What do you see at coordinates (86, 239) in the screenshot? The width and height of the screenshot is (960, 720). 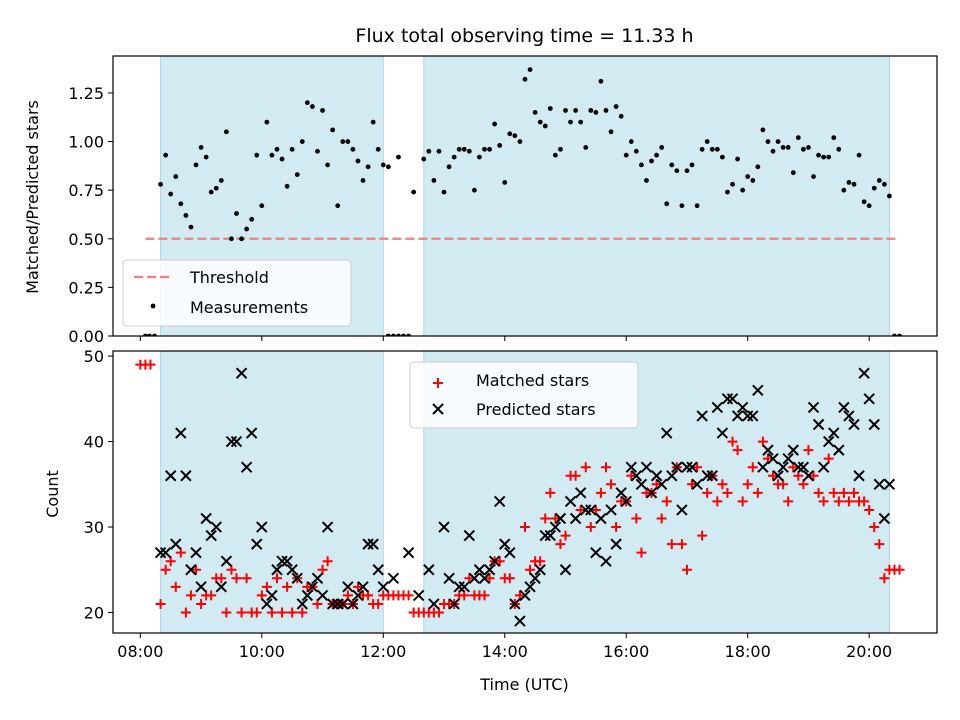 I see `y-tick-label: 0.50` at bounding box center [86, 239].